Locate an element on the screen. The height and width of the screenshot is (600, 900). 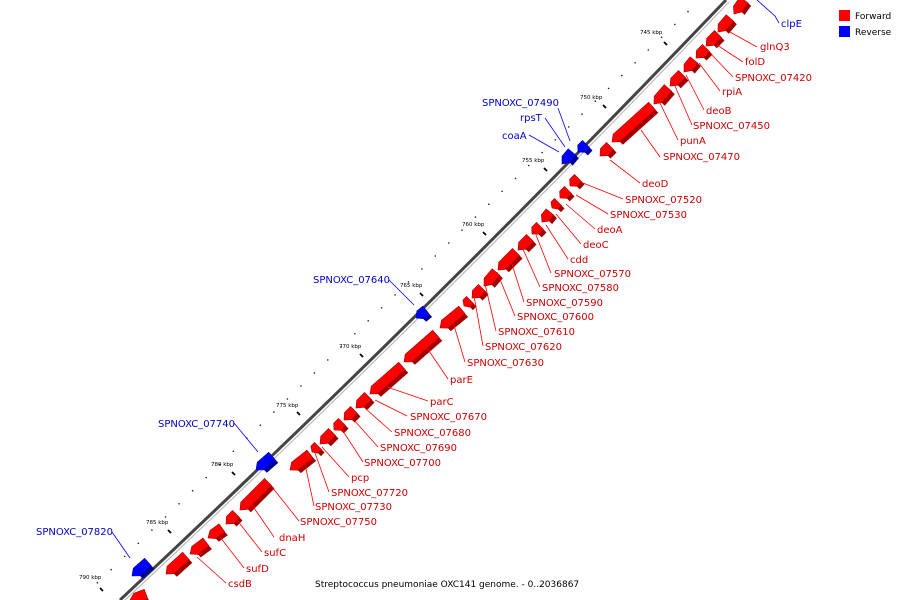
gene-label-forward: deoD is located at coordinates (655, 184).